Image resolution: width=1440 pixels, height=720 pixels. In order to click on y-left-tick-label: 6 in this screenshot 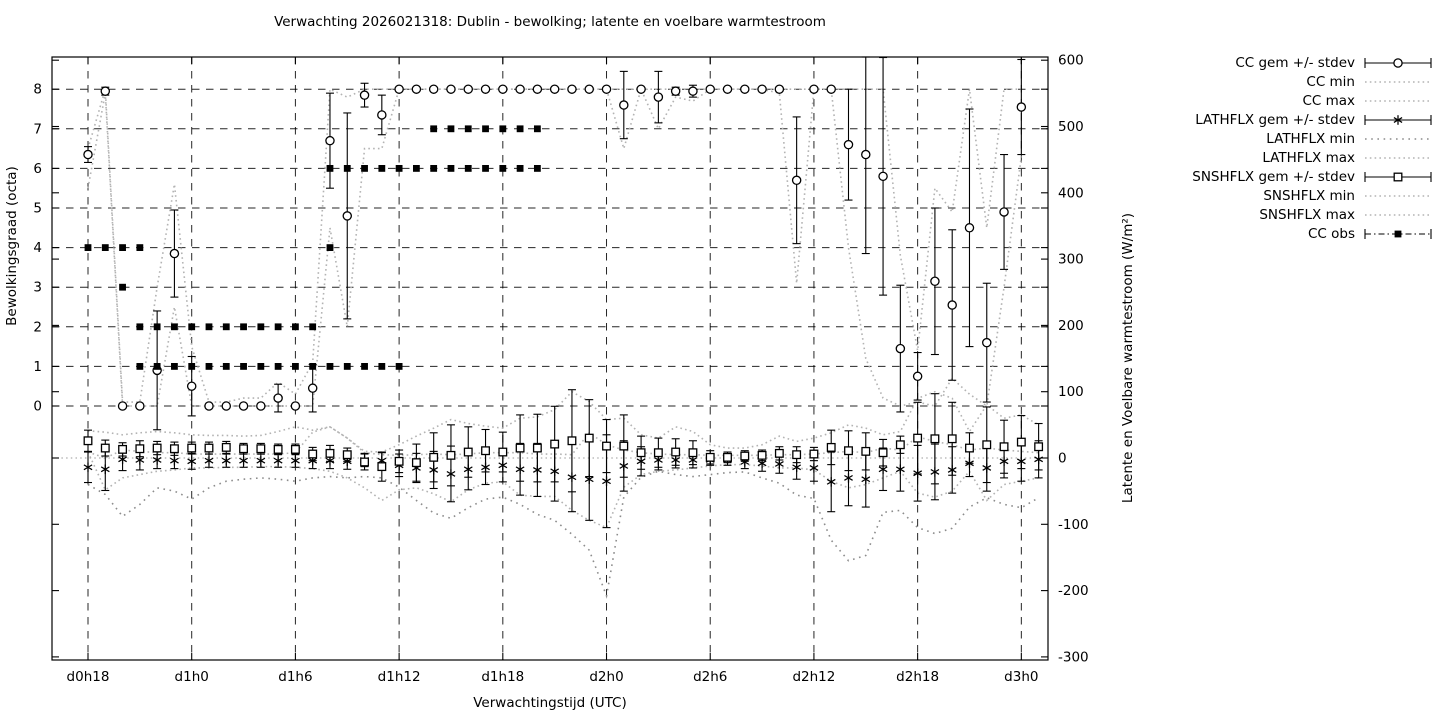, I will do `click(37, 169)`.